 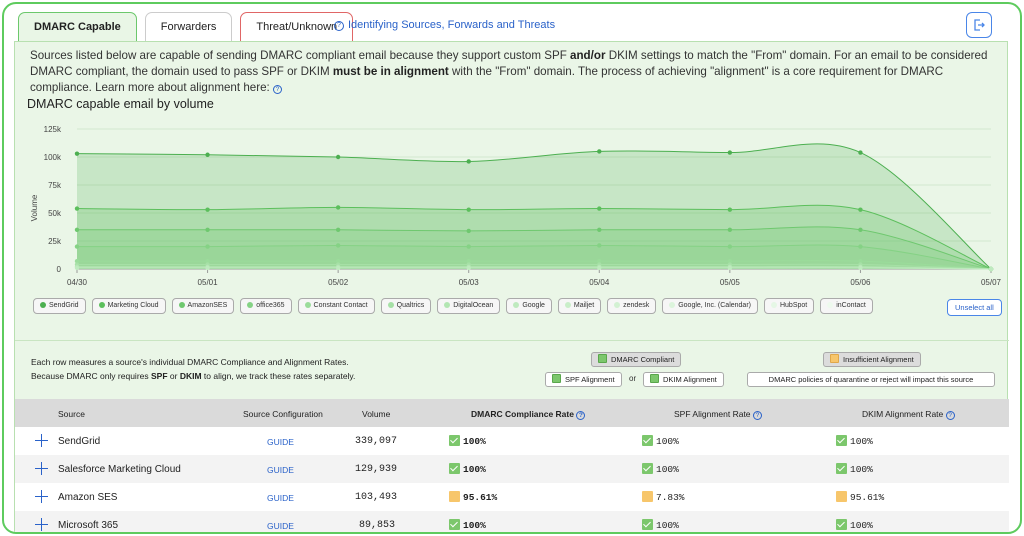 What do you see at coordinates (861, 469) in the screenshot?
I see `dkim-rate-value: 100%` at bounding box center [861, 469].